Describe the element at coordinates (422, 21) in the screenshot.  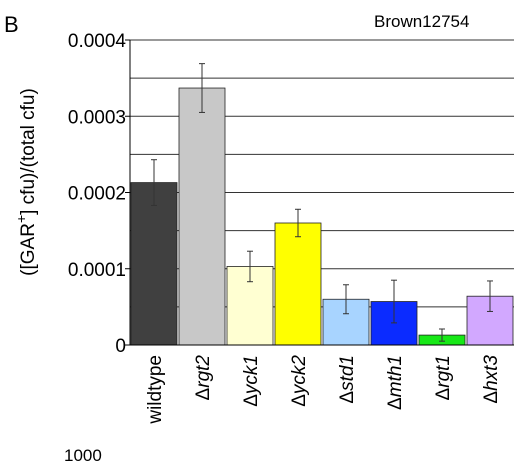
I see `figure-top-label: Brown12754` at that location.